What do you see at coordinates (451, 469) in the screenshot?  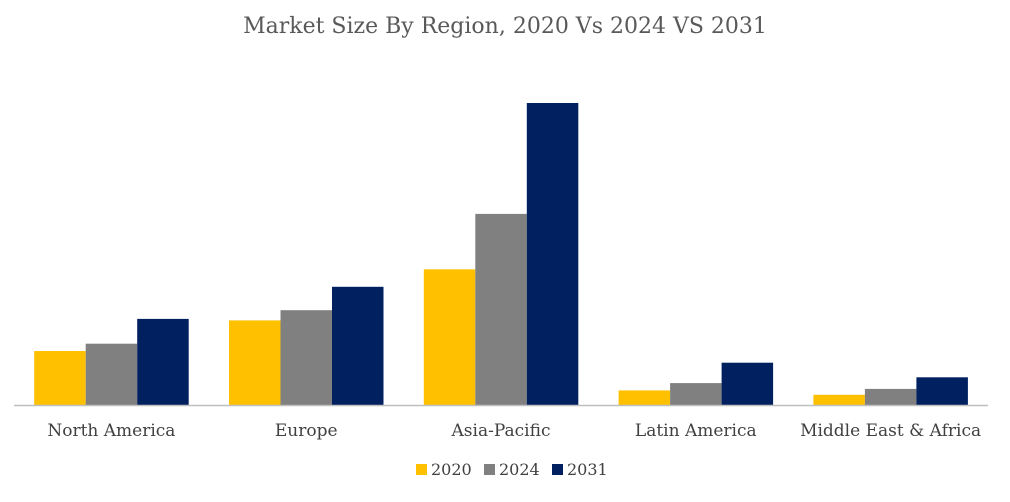 I see `legend-label-2020: 2020` at bounding box center [451, 469].